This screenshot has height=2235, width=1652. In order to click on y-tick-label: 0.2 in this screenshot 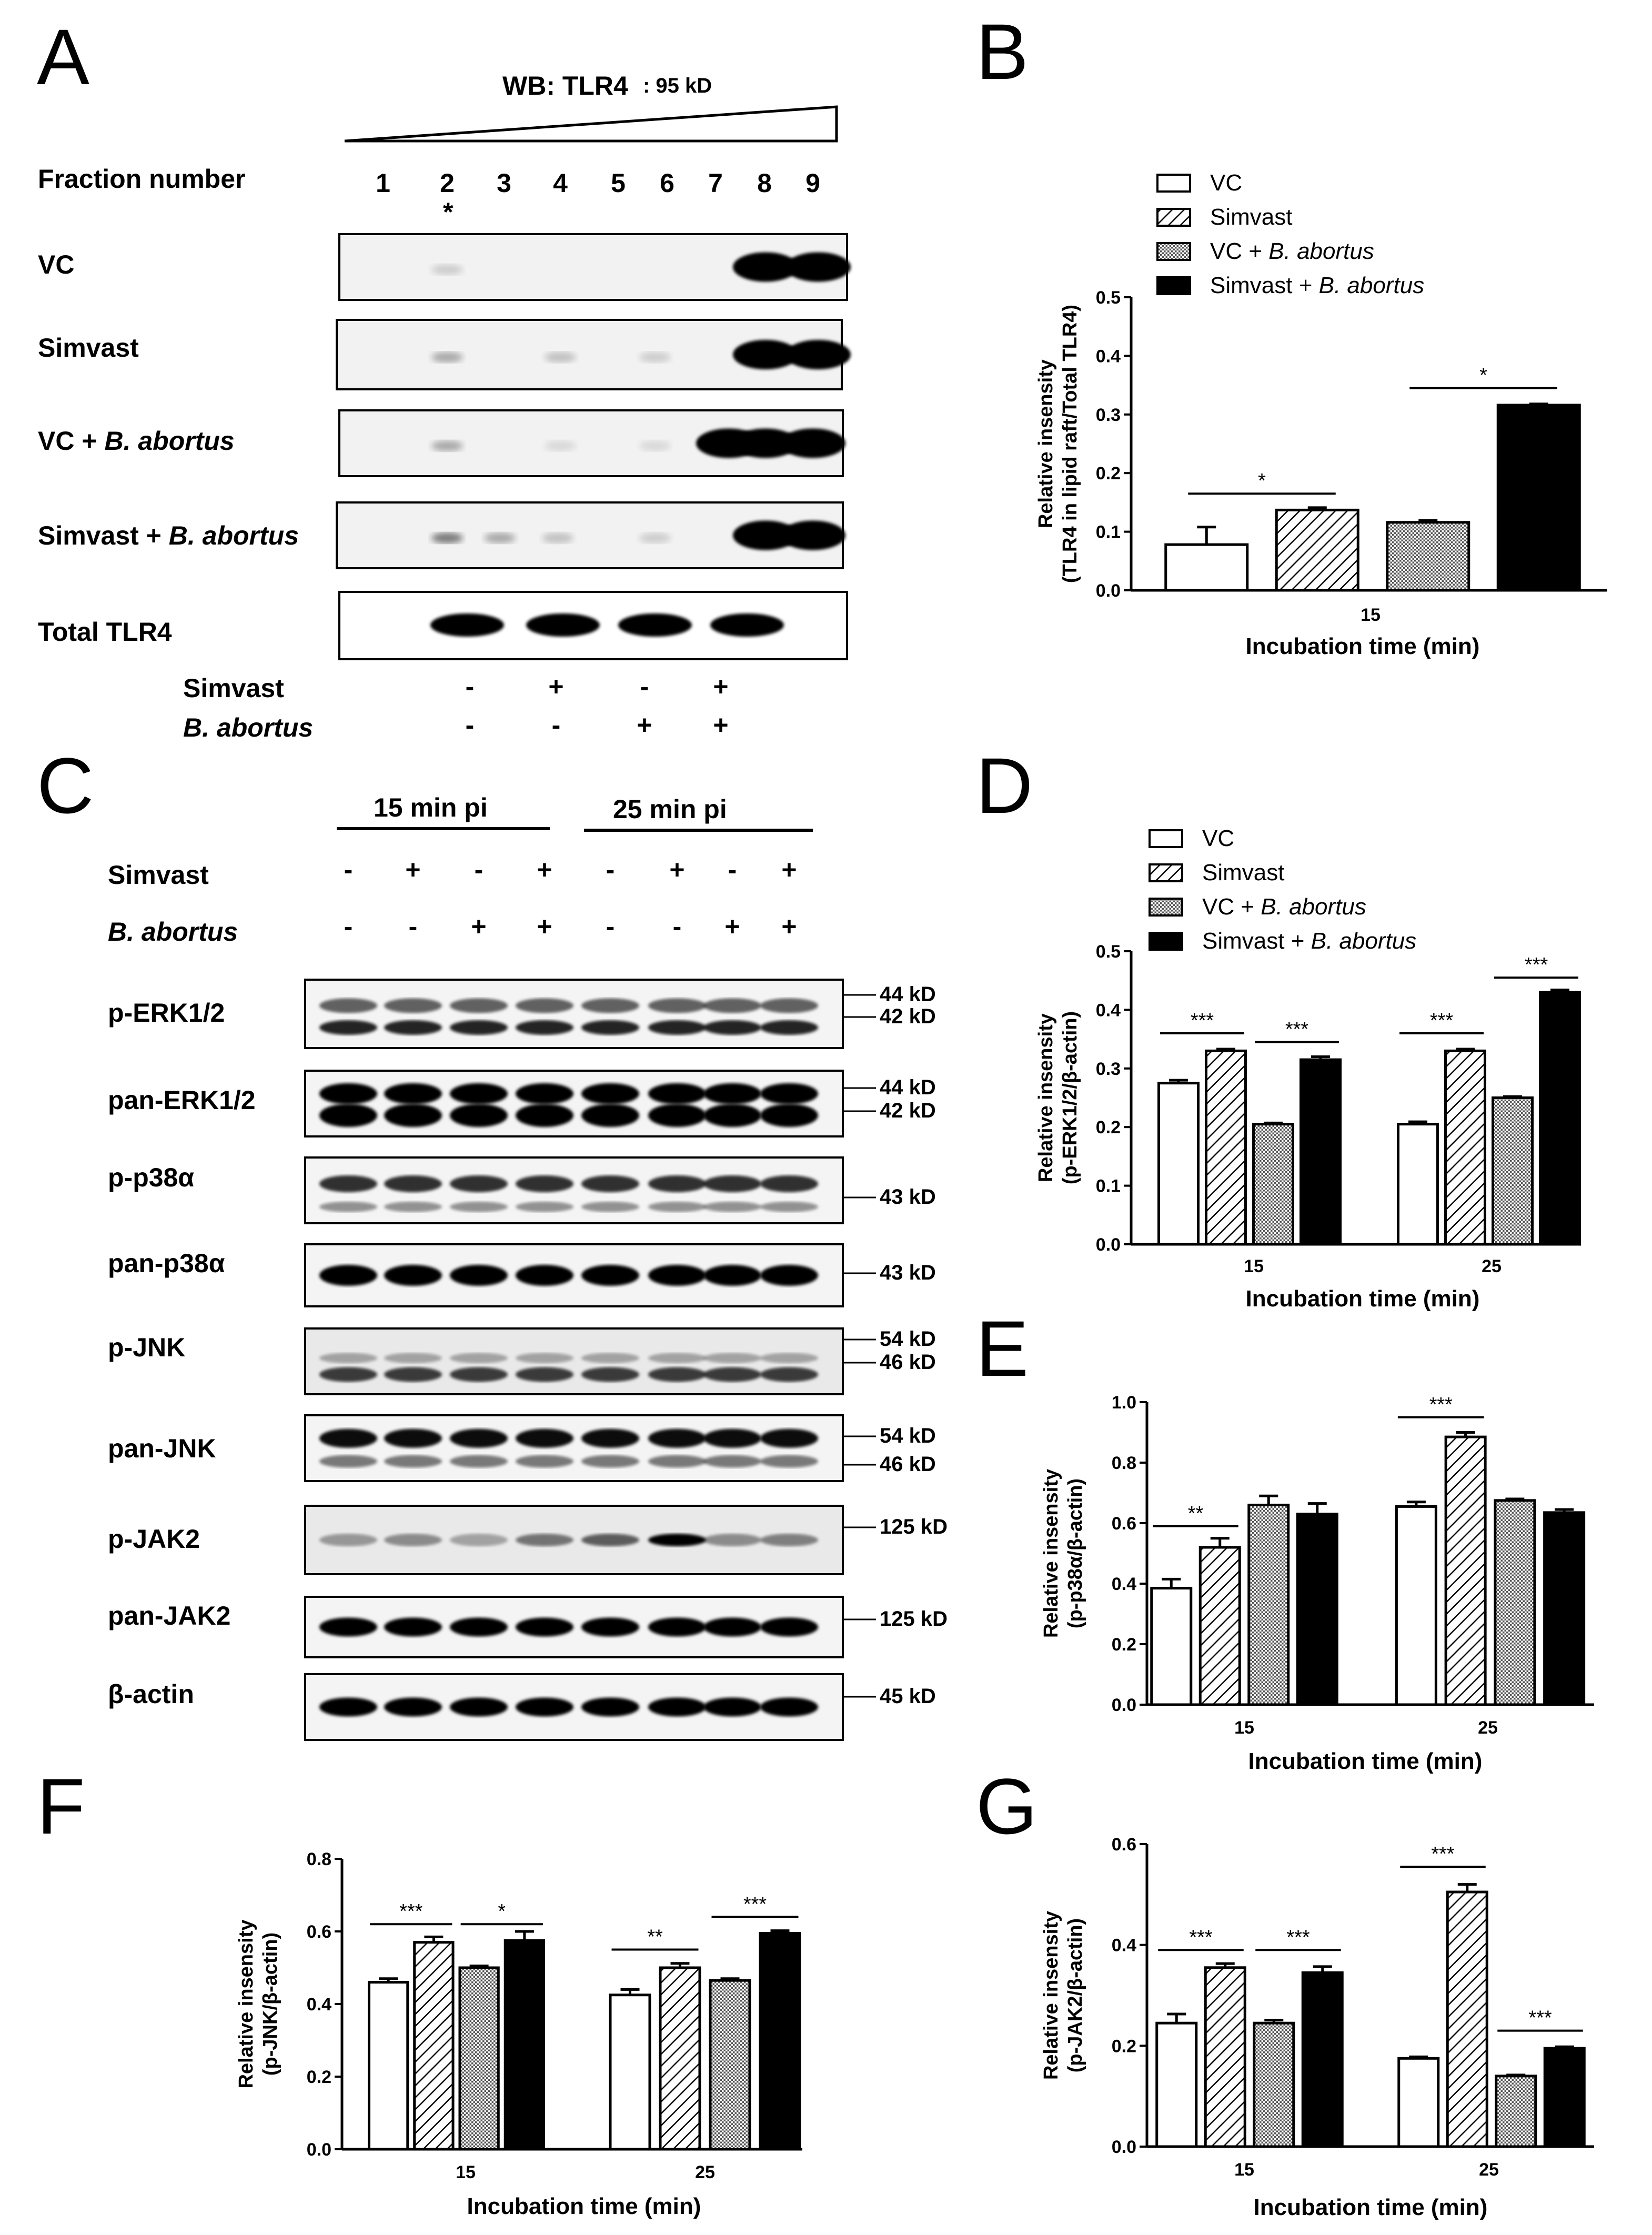, I will do `click(1108, 474)`.